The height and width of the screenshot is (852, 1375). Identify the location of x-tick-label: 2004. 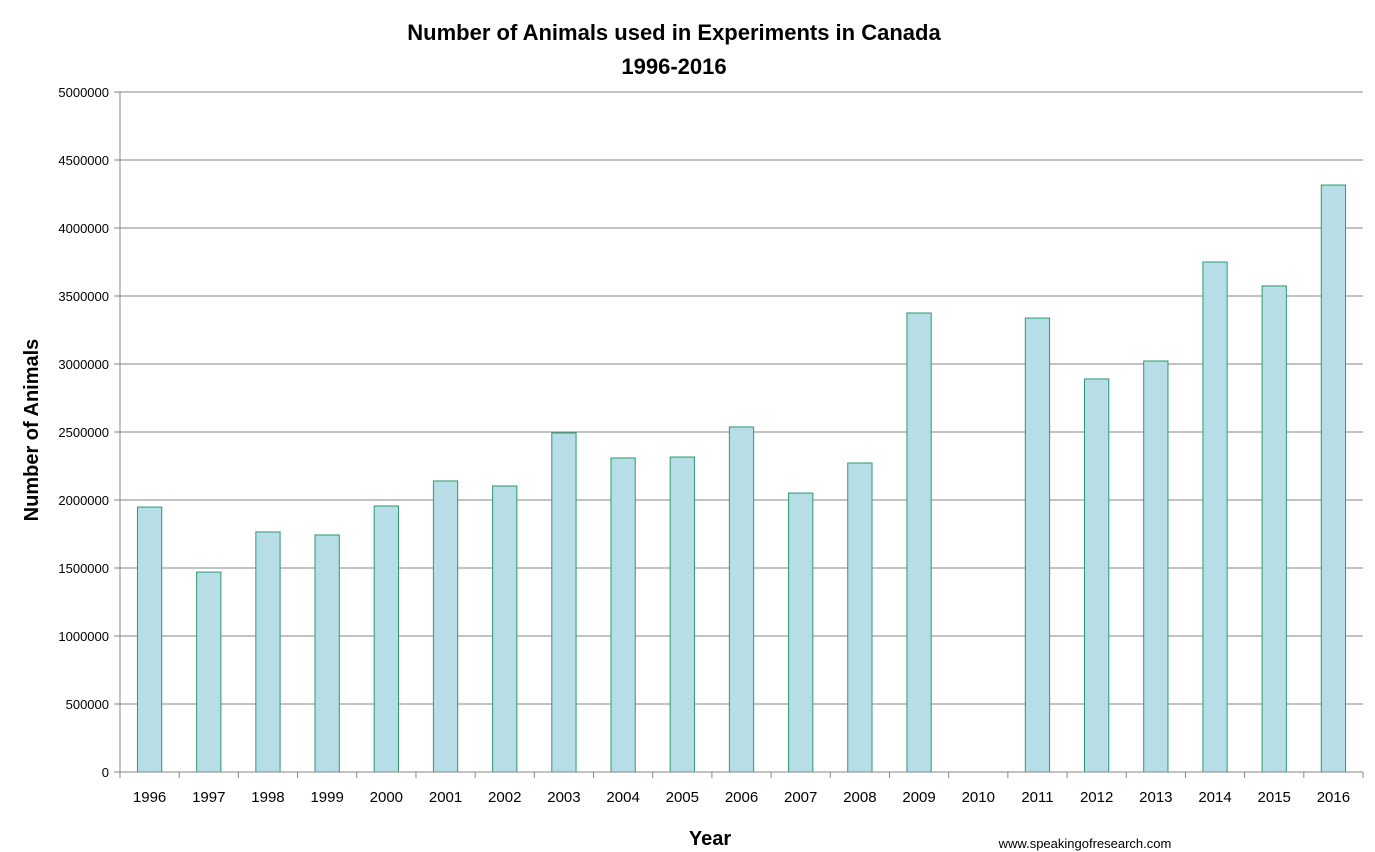
(622, 797).